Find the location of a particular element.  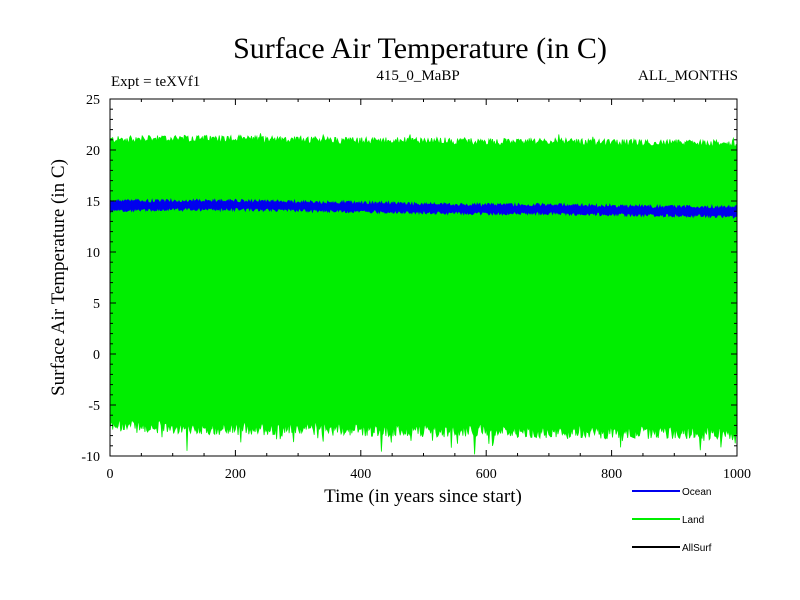

chart-title: Surface Air Temperature (in C) is located at coordinates (420, 48).